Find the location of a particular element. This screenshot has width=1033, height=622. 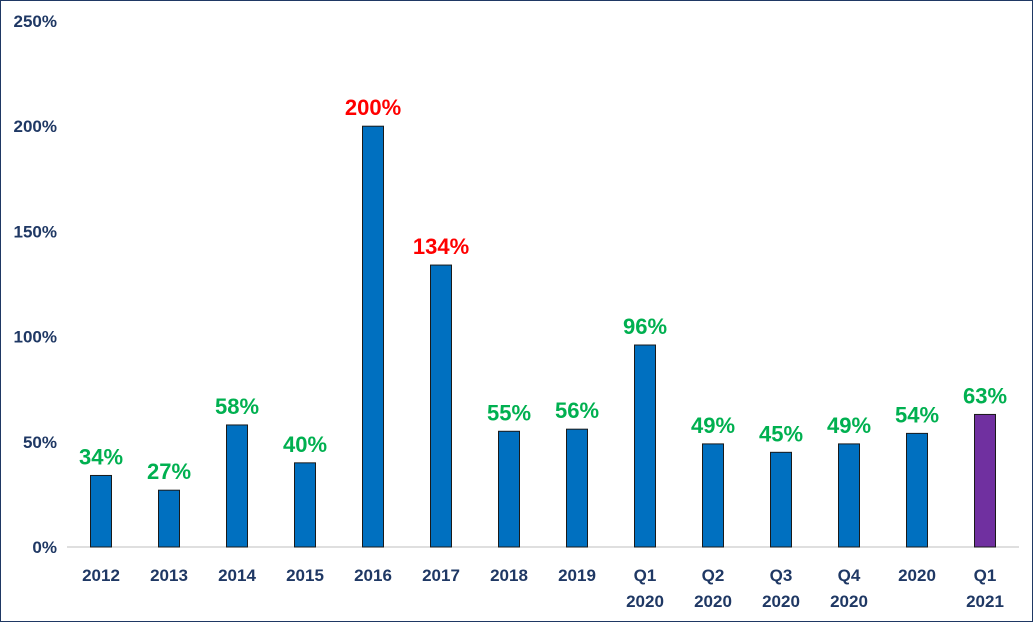

x-tick-label: 2016 is located at coordinates (373, 575).